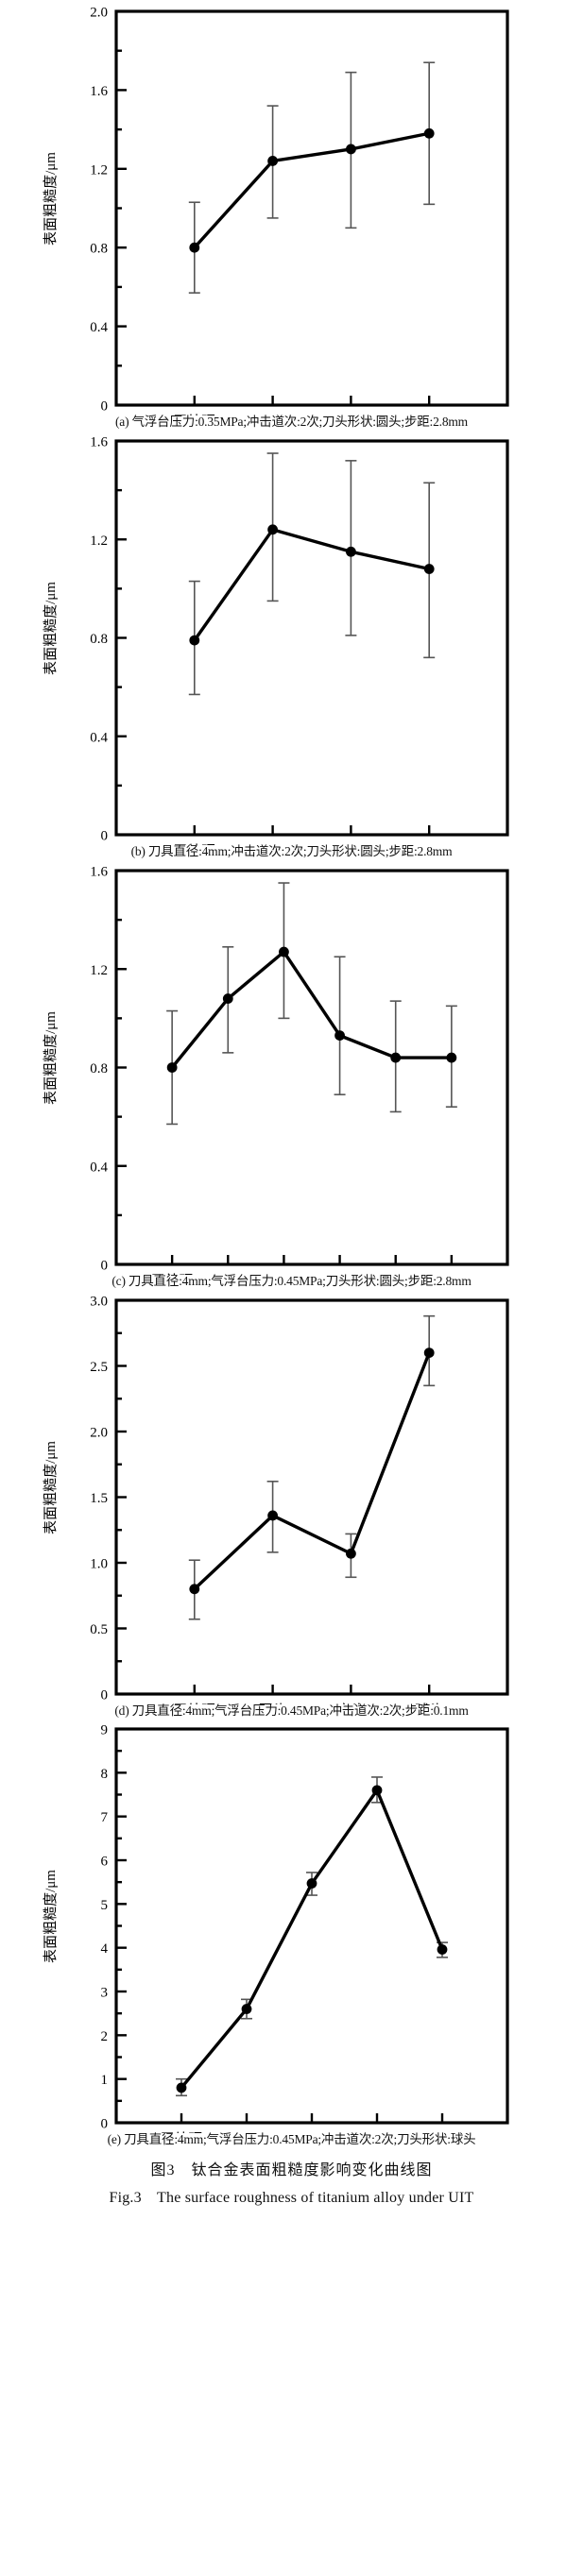 The image size is (583, 2576). What do you see at coordinates (105, 2036) in the screenshot?
I see `y-tick-label: 2` at bounding box center [105, 2036].